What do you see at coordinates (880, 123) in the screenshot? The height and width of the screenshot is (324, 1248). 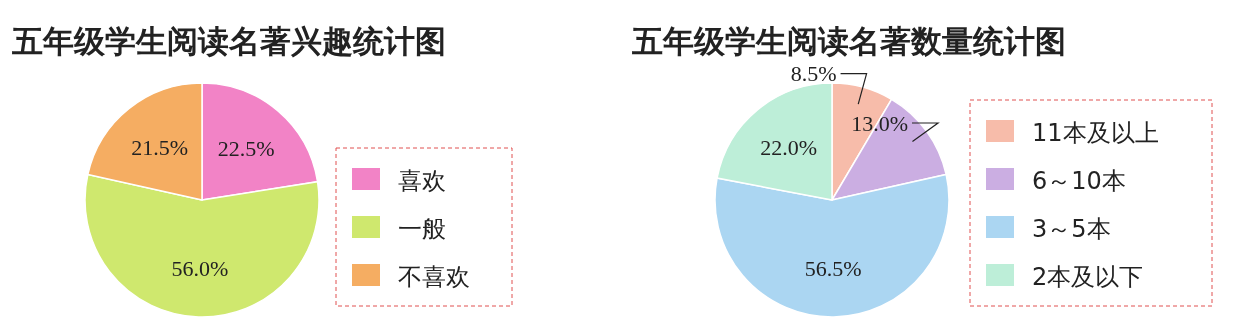 I see `data-label: 13.0%` at bounding box center [880, 123].